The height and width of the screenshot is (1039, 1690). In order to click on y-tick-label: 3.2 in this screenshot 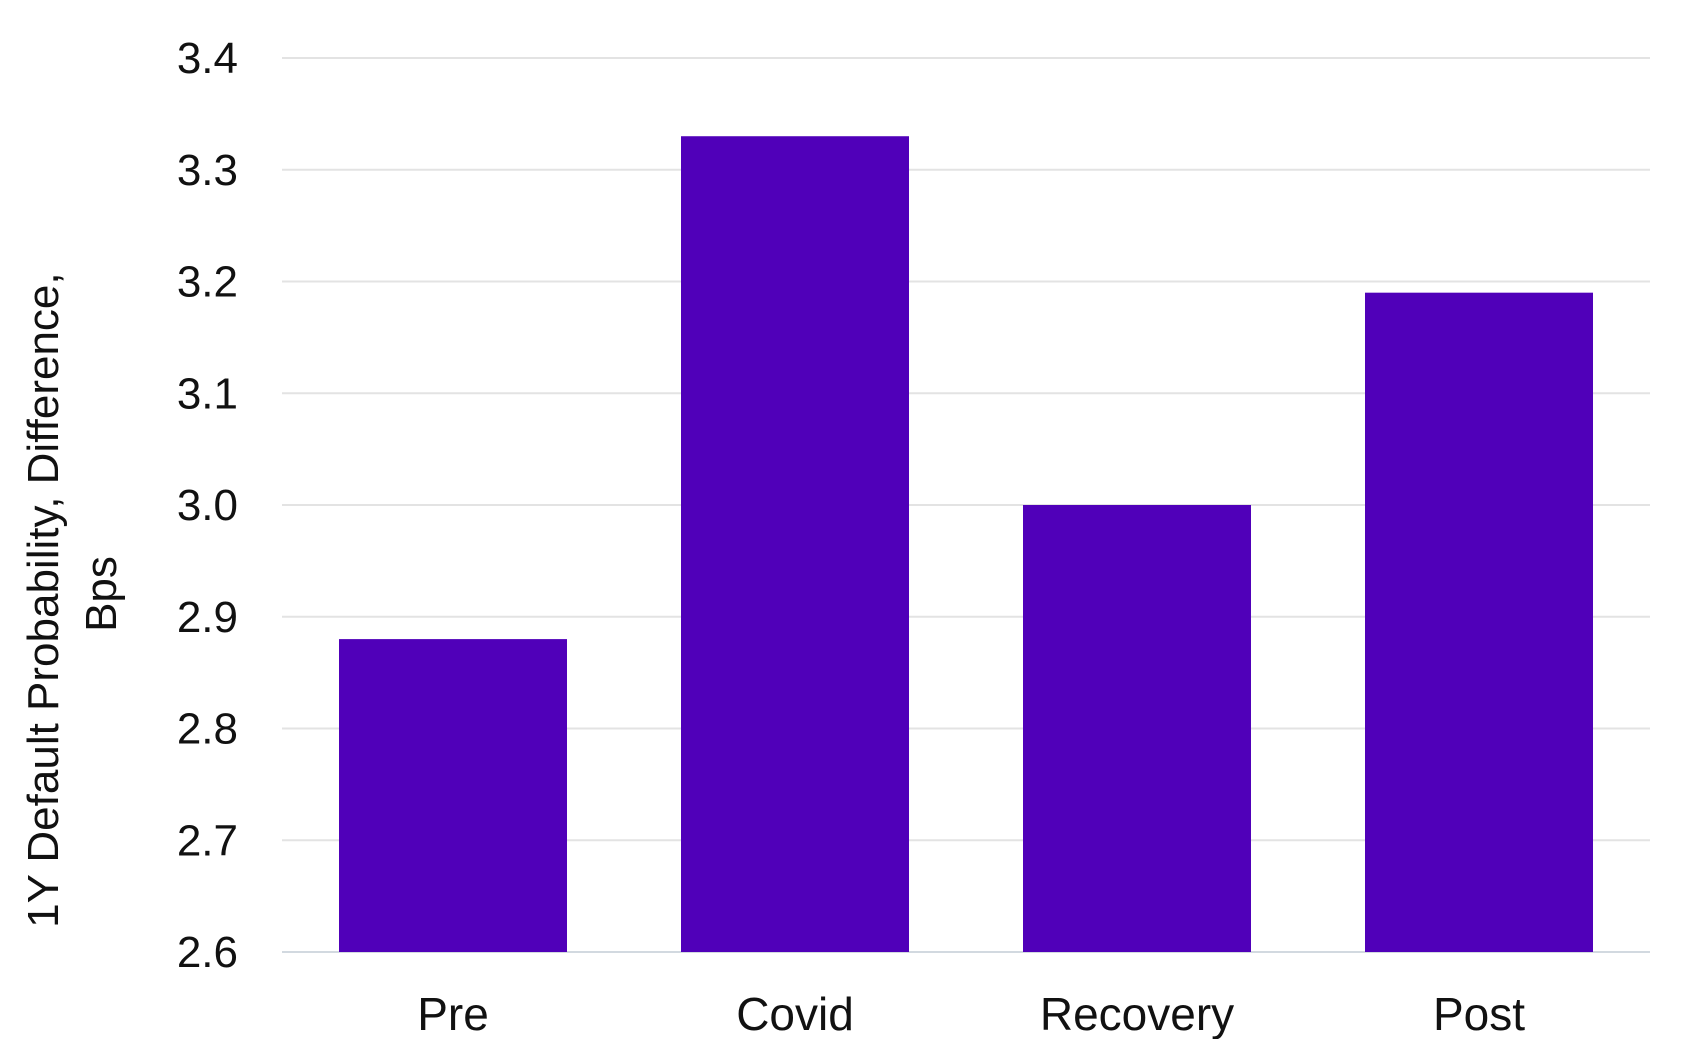, I will do `click(207, 282)`.